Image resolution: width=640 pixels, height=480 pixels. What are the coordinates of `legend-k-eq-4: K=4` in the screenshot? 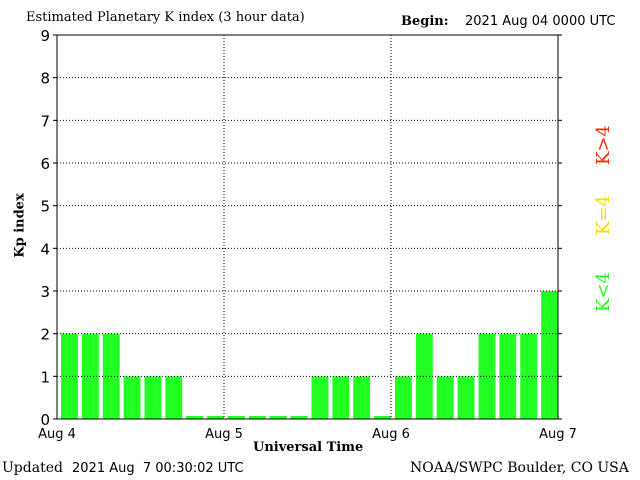 It's located at (603, 215).